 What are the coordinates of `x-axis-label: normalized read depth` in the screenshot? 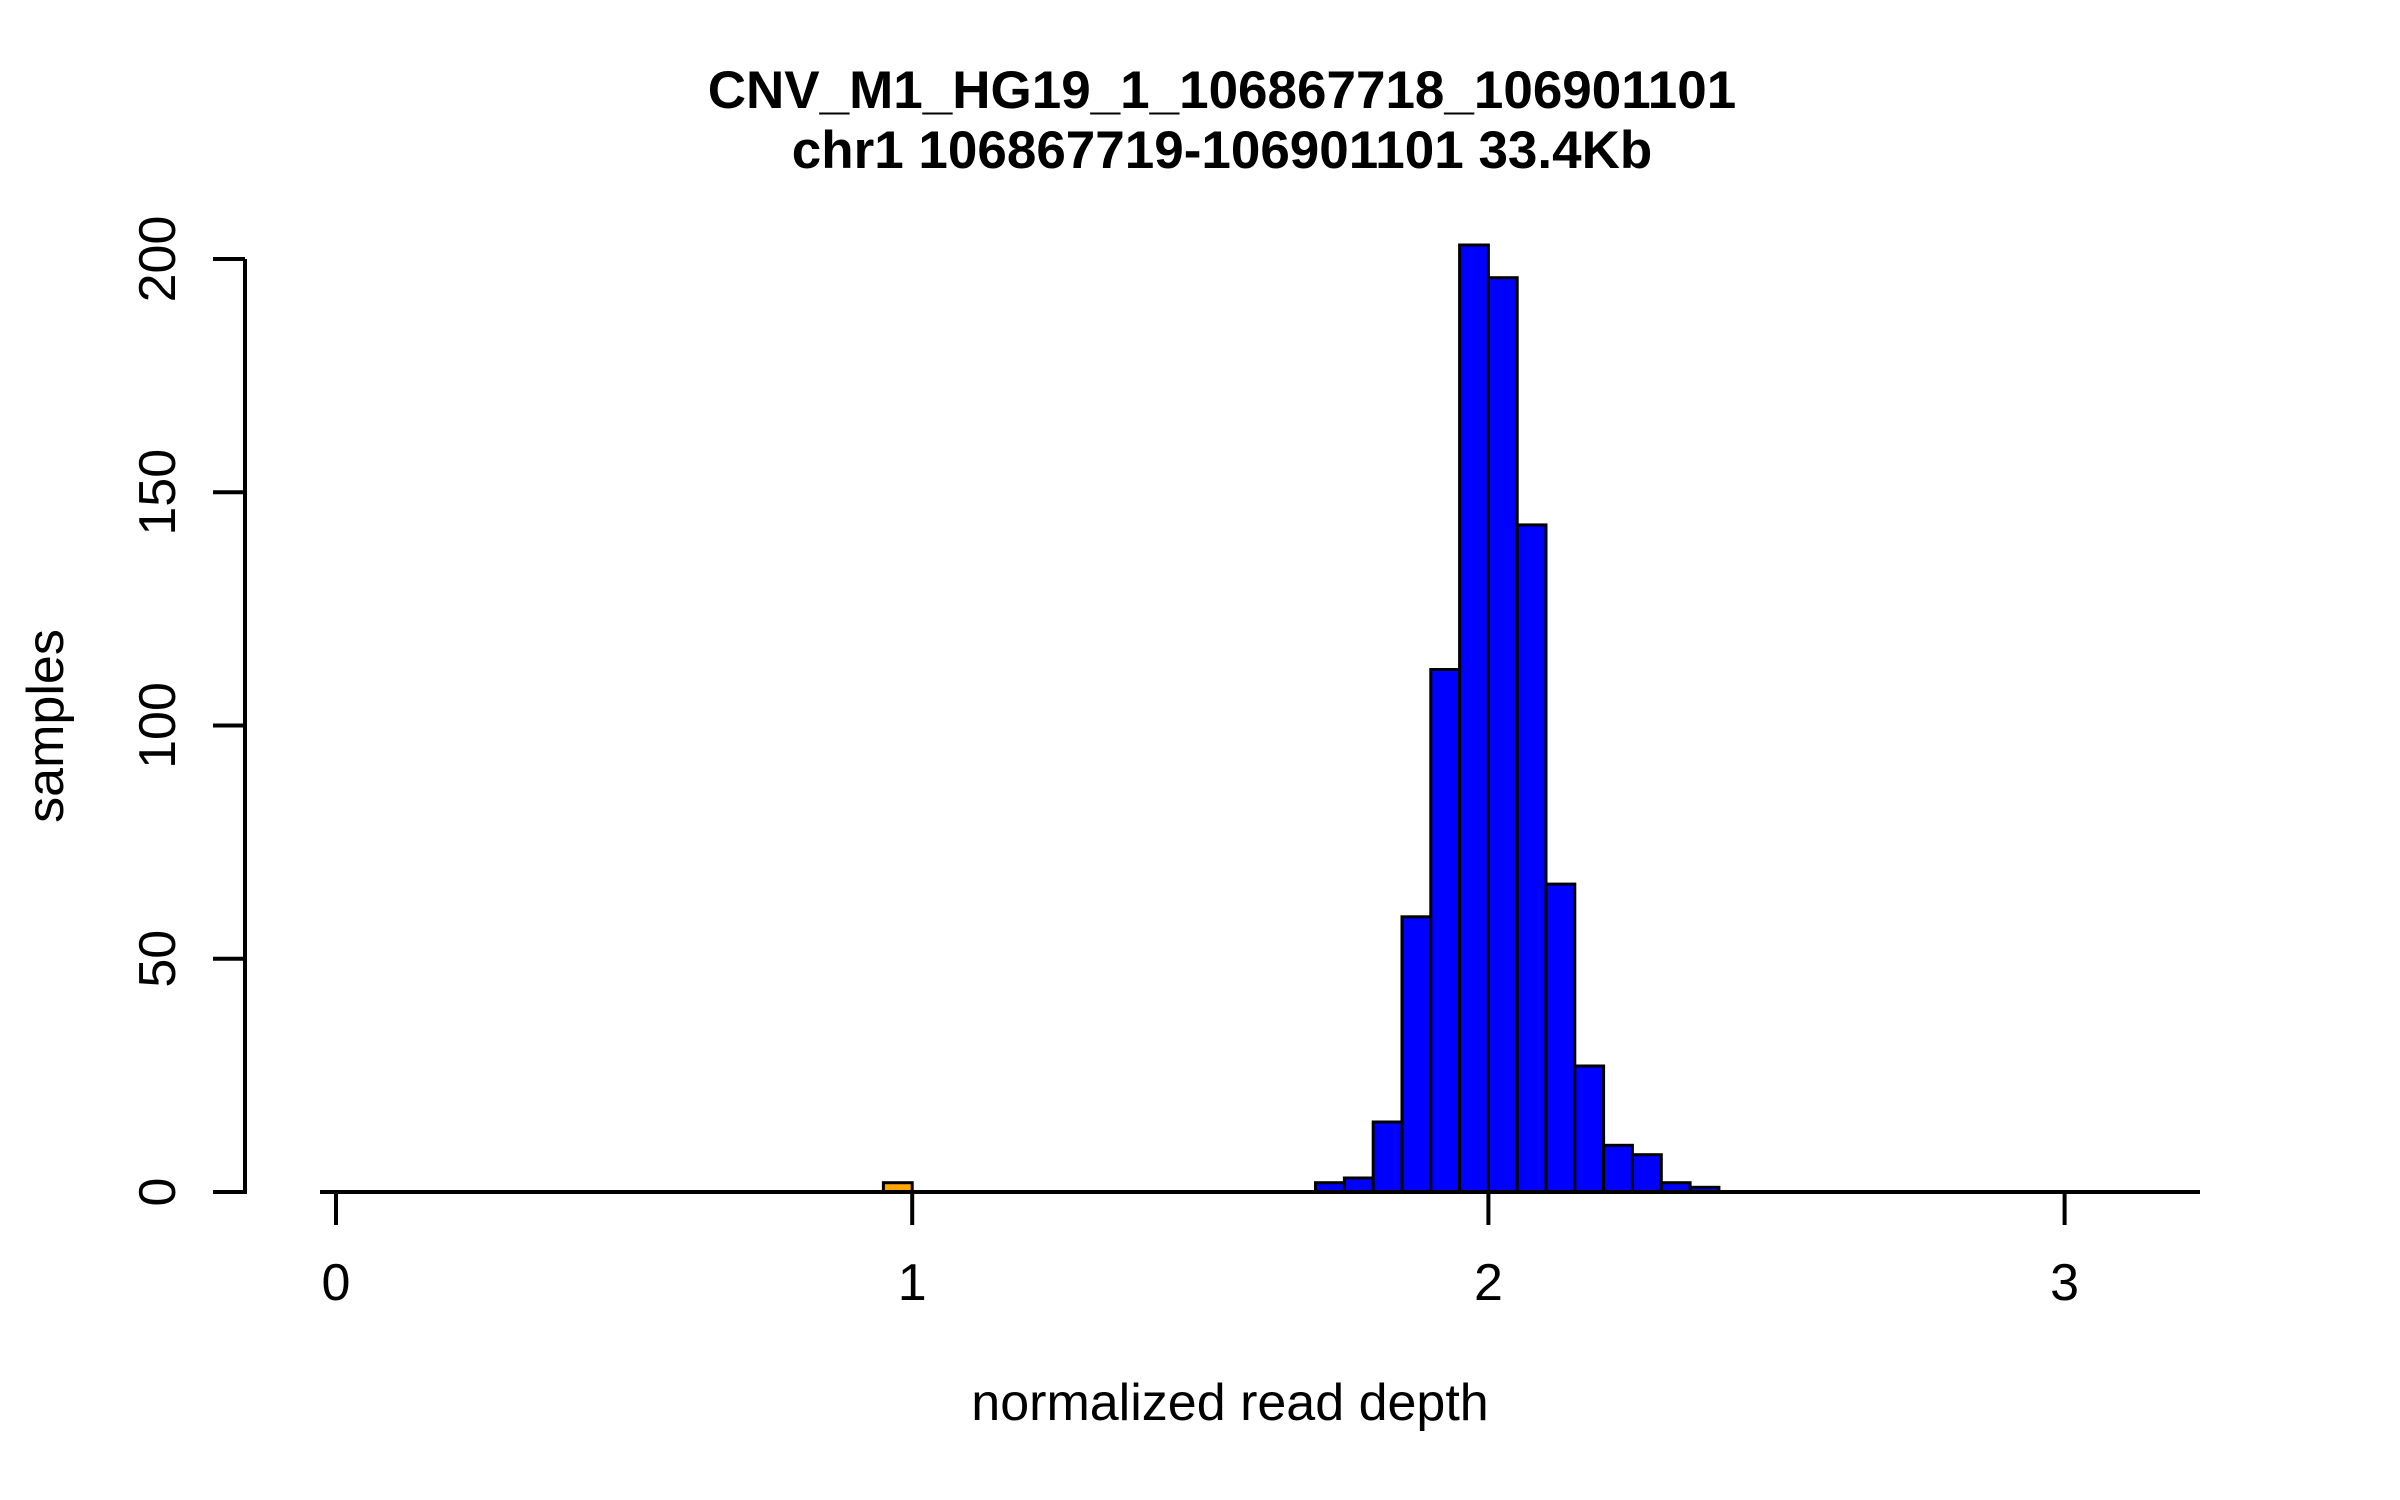 It's located at (1229, 1403).